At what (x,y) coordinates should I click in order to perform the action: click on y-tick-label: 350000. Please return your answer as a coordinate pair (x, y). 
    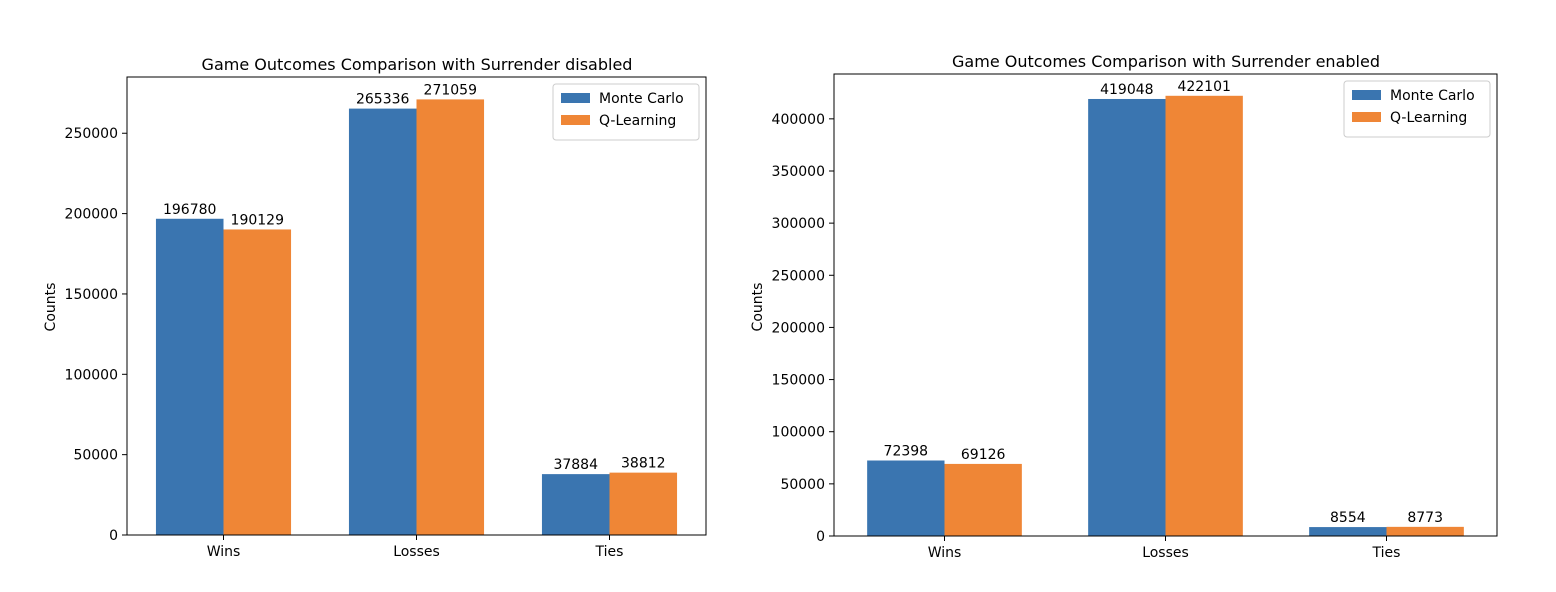
    Looking at the image, I should click on (798, 172).